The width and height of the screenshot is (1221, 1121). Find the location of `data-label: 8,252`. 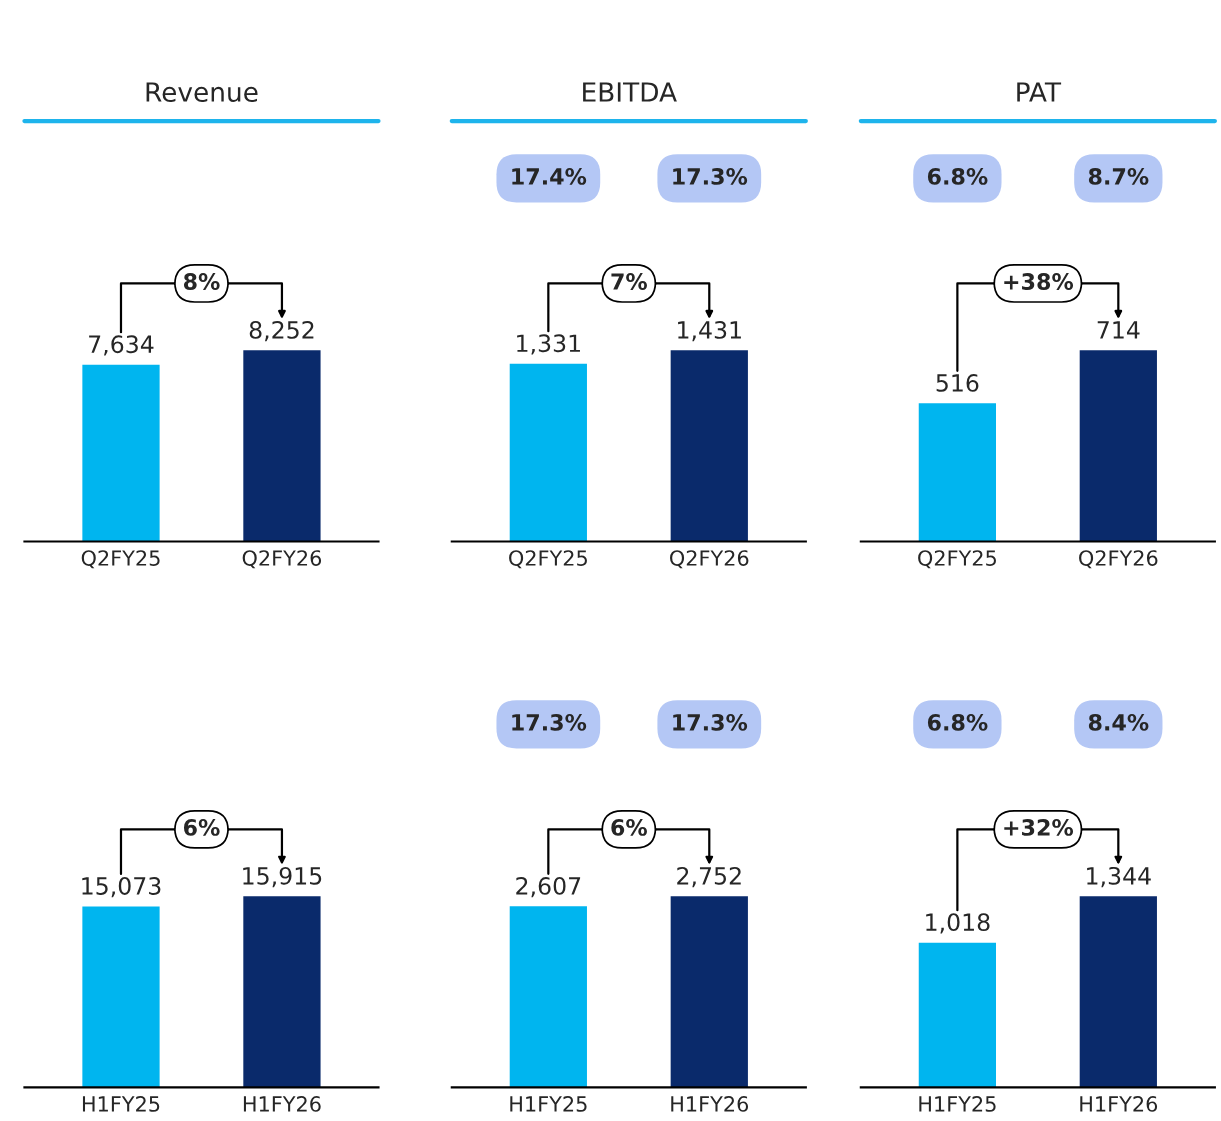

data-label: 8,252 is located at coordinates (281, 331).